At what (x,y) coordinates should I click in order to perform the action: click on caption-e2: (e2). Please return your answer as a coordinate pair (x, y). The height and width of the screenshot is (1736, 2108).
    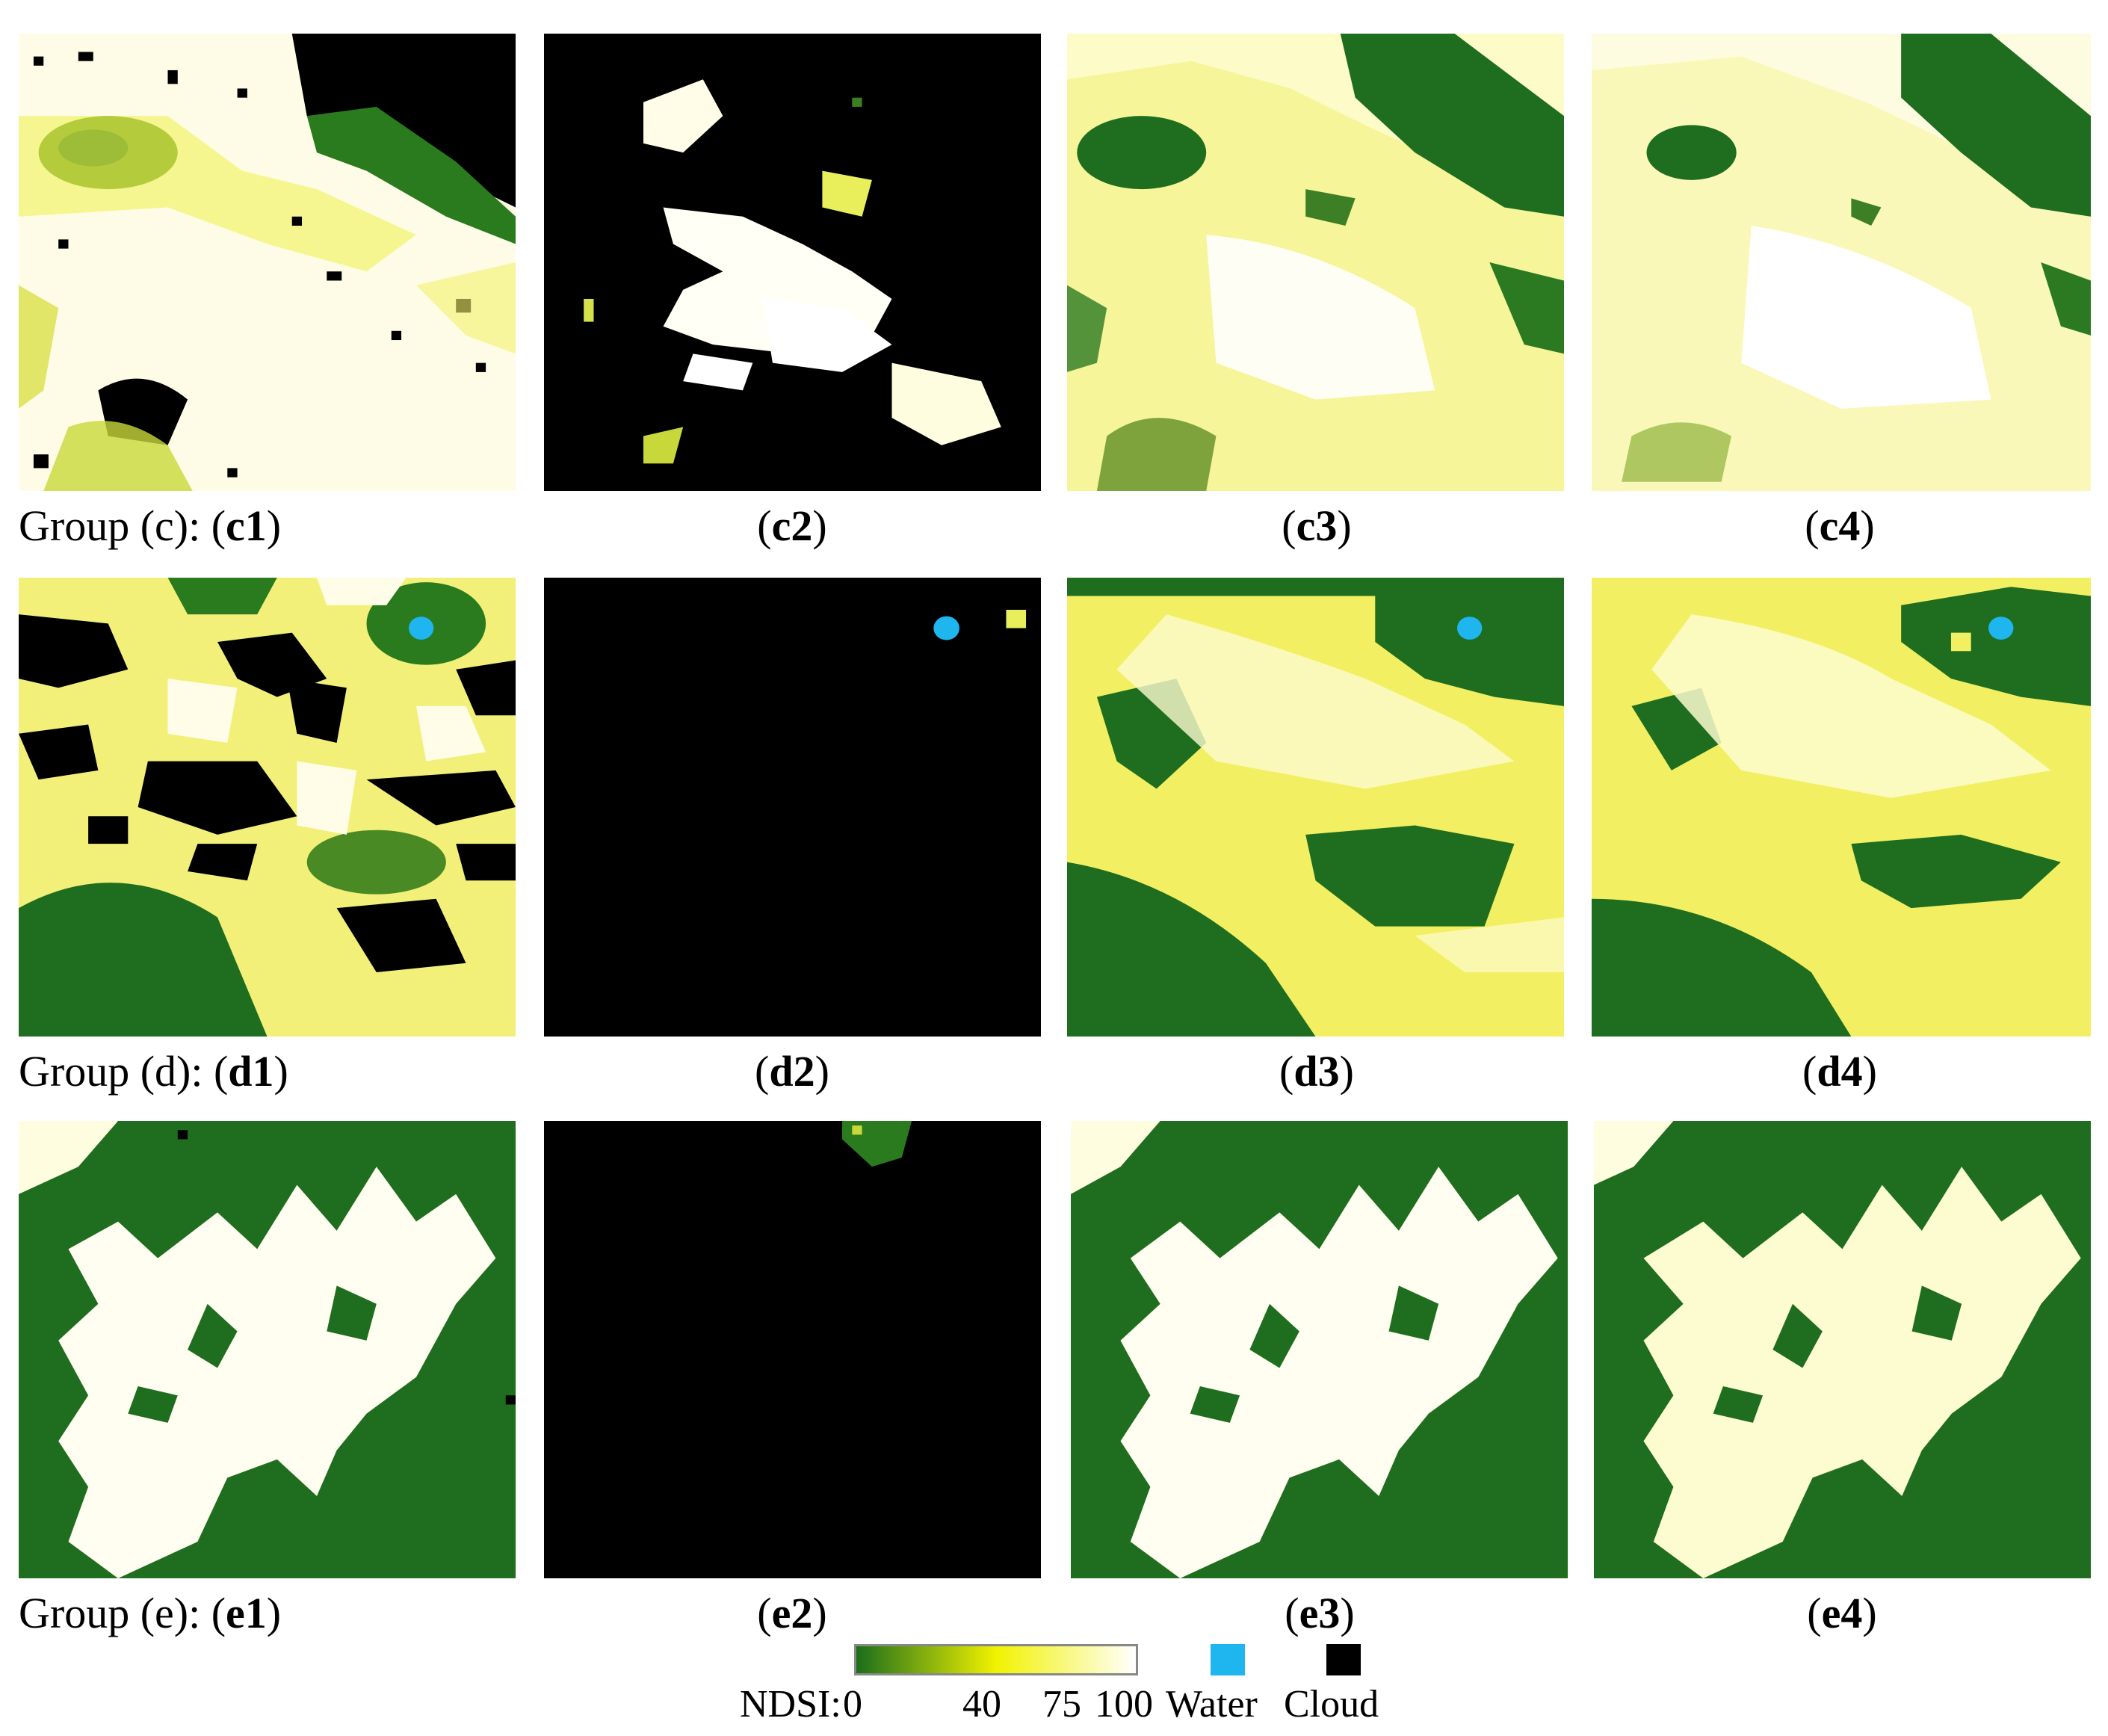
    Looking at the image, I should click on (792, 1613).